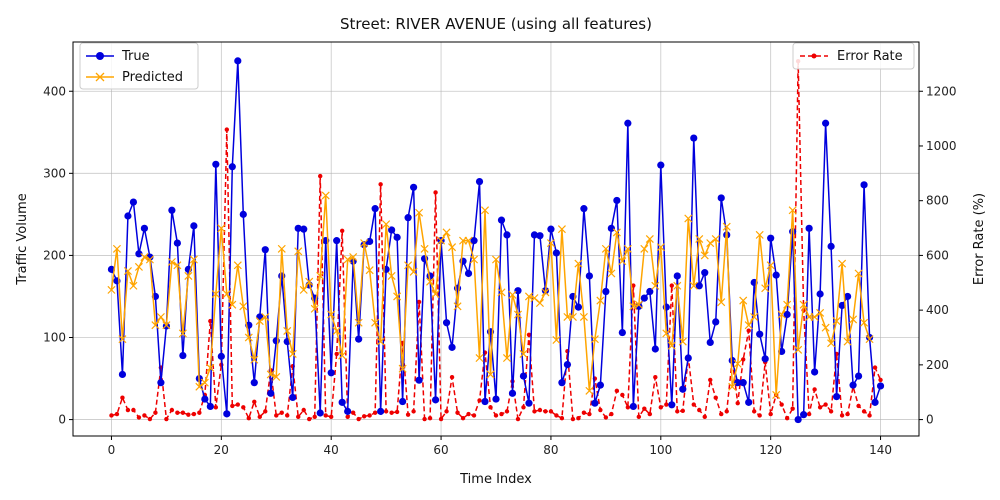 The height and width of the screenshot is (500, 1000). What do you see at coordinates (770, 450) in the screenshot?
I see `x-tick-label: 120` at bounding box center [770, 450].